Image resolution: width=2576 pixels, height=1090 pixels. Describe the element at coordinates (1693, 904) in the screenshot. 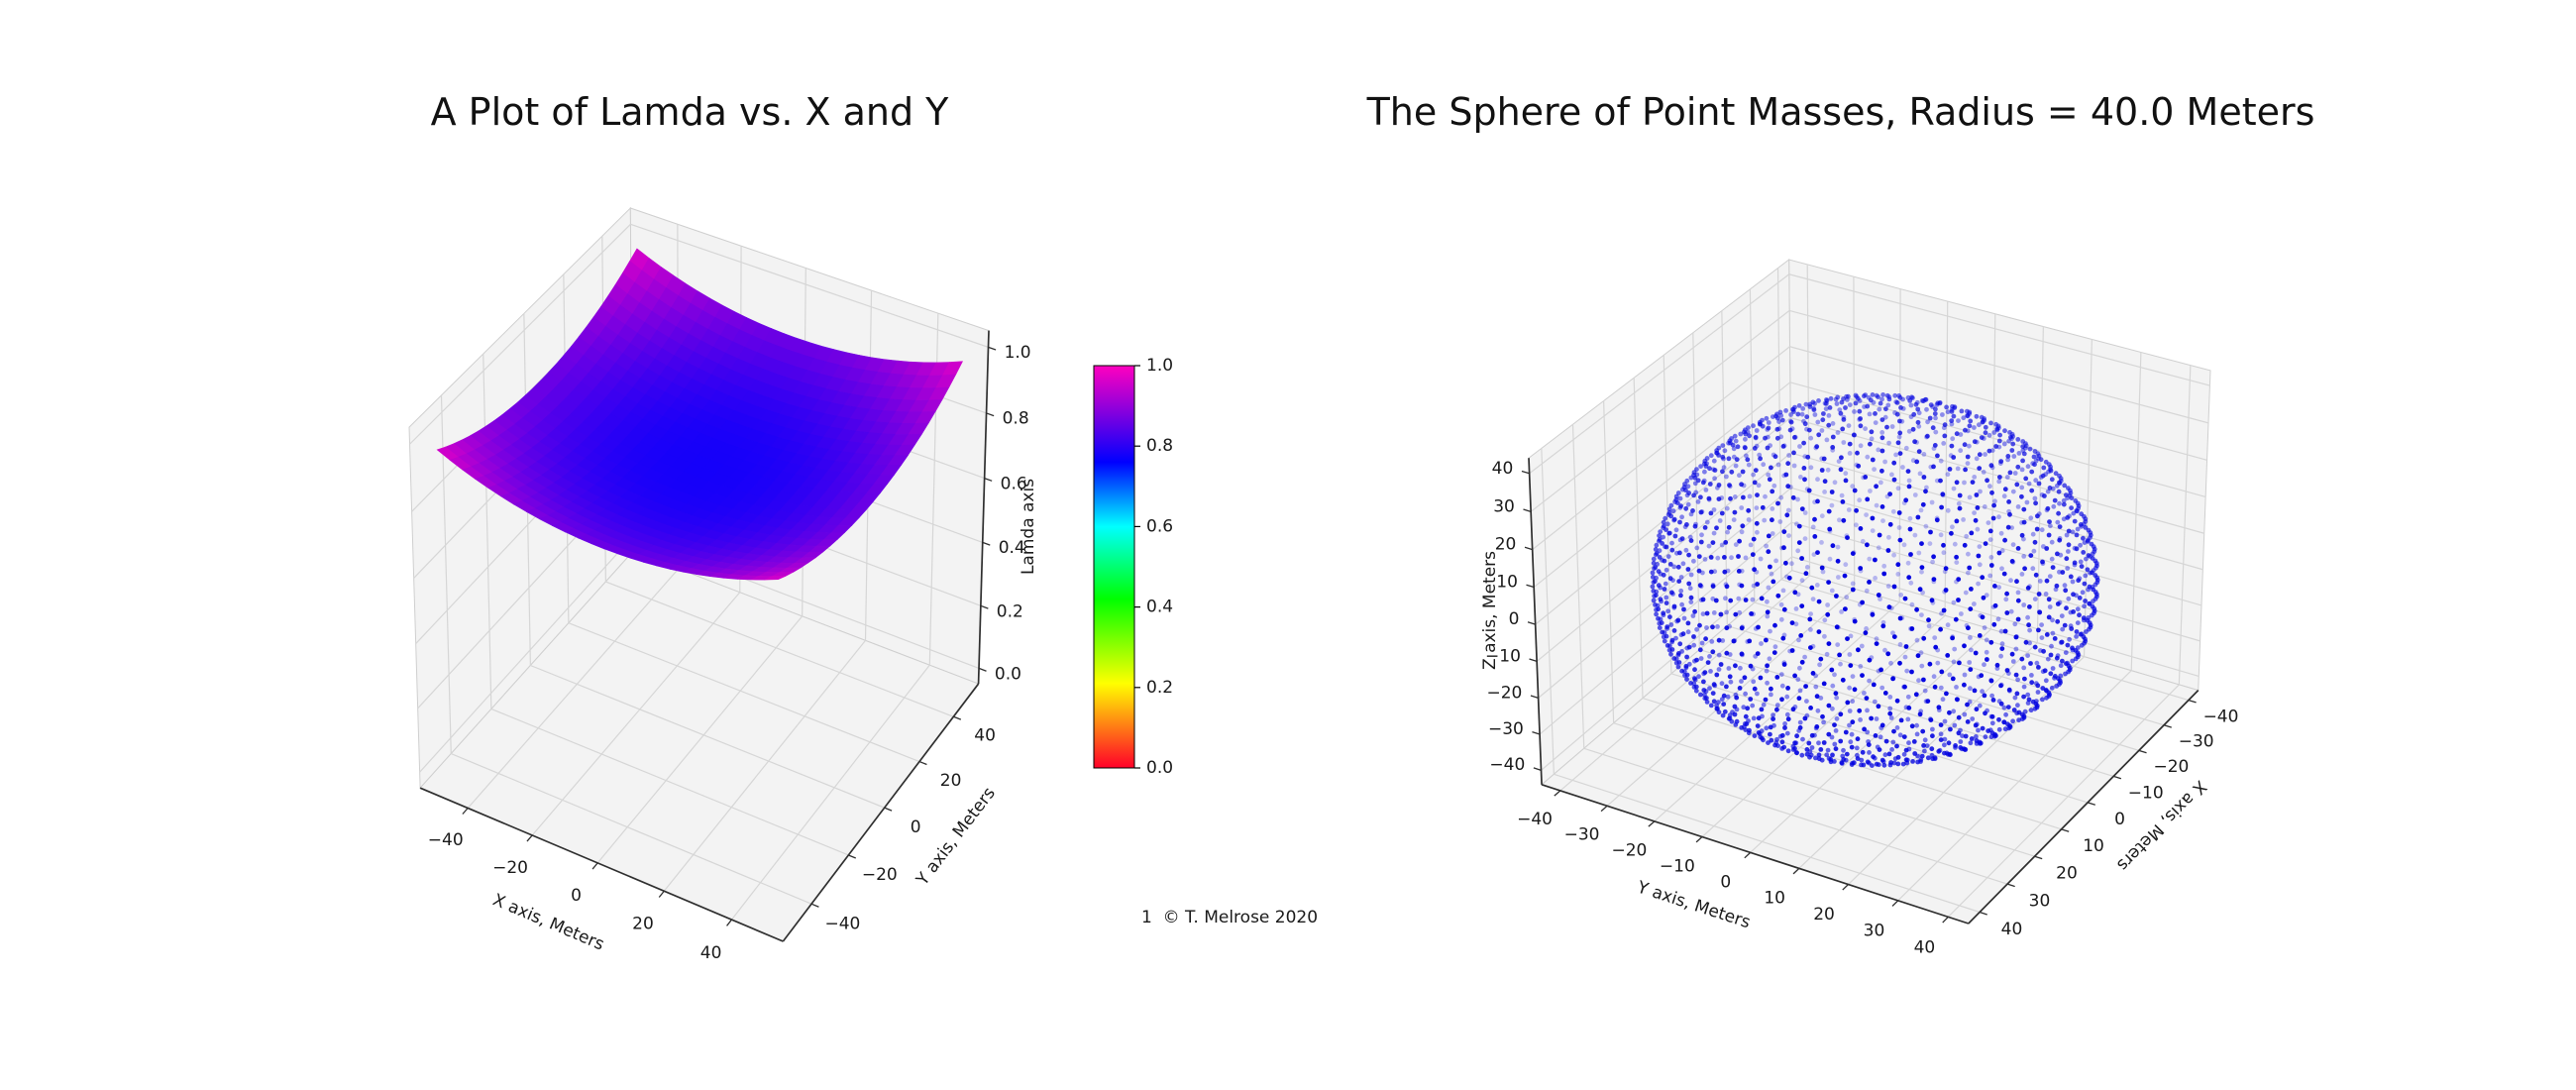

I see `y-axis-title: Y axis, Meters` at that location.